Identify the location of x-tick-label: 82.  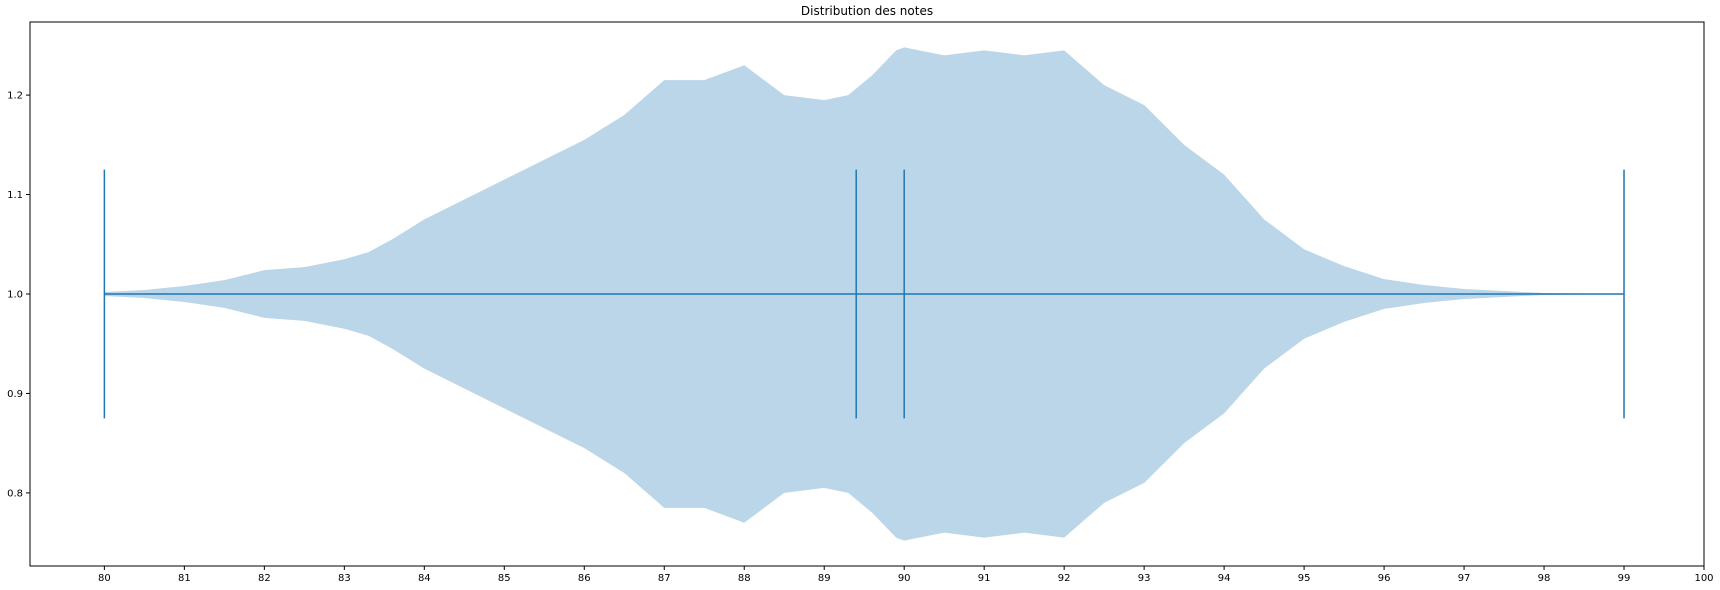
(264, 578).